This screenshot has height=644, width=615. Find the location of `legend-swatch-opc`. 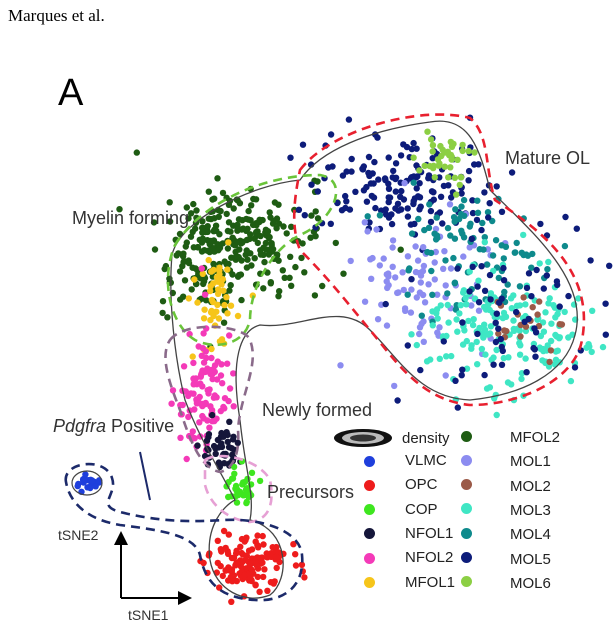

legend-swatch-opc is located at coordinates (369, 485).